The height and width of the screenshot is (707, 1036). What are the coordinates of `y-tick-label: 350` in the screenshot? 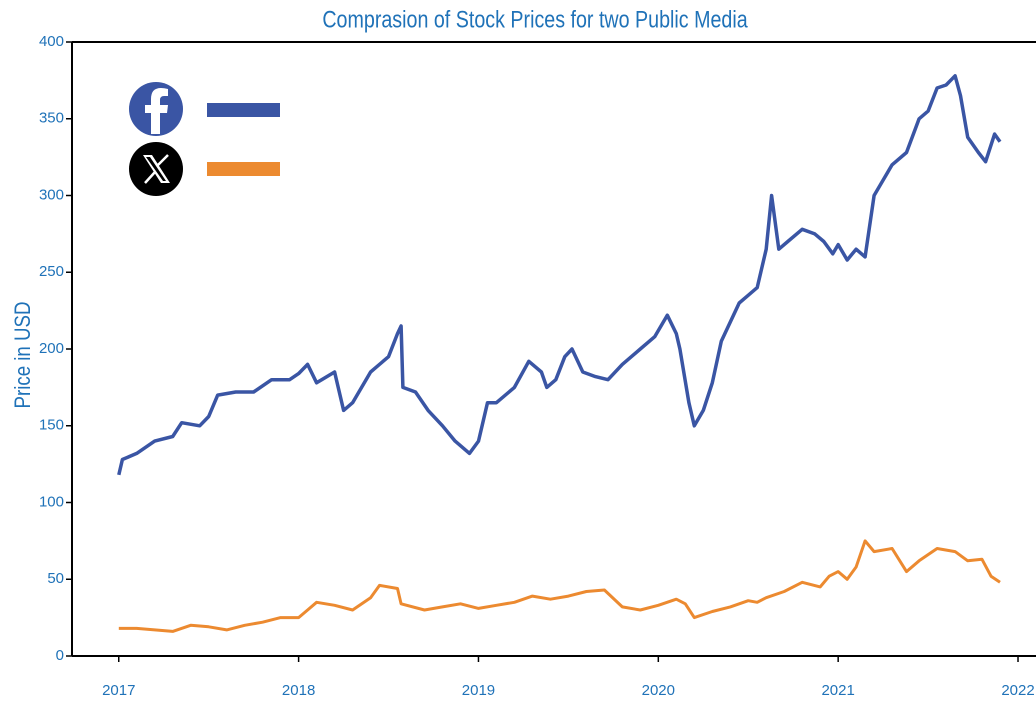 It's located at (51, 118).